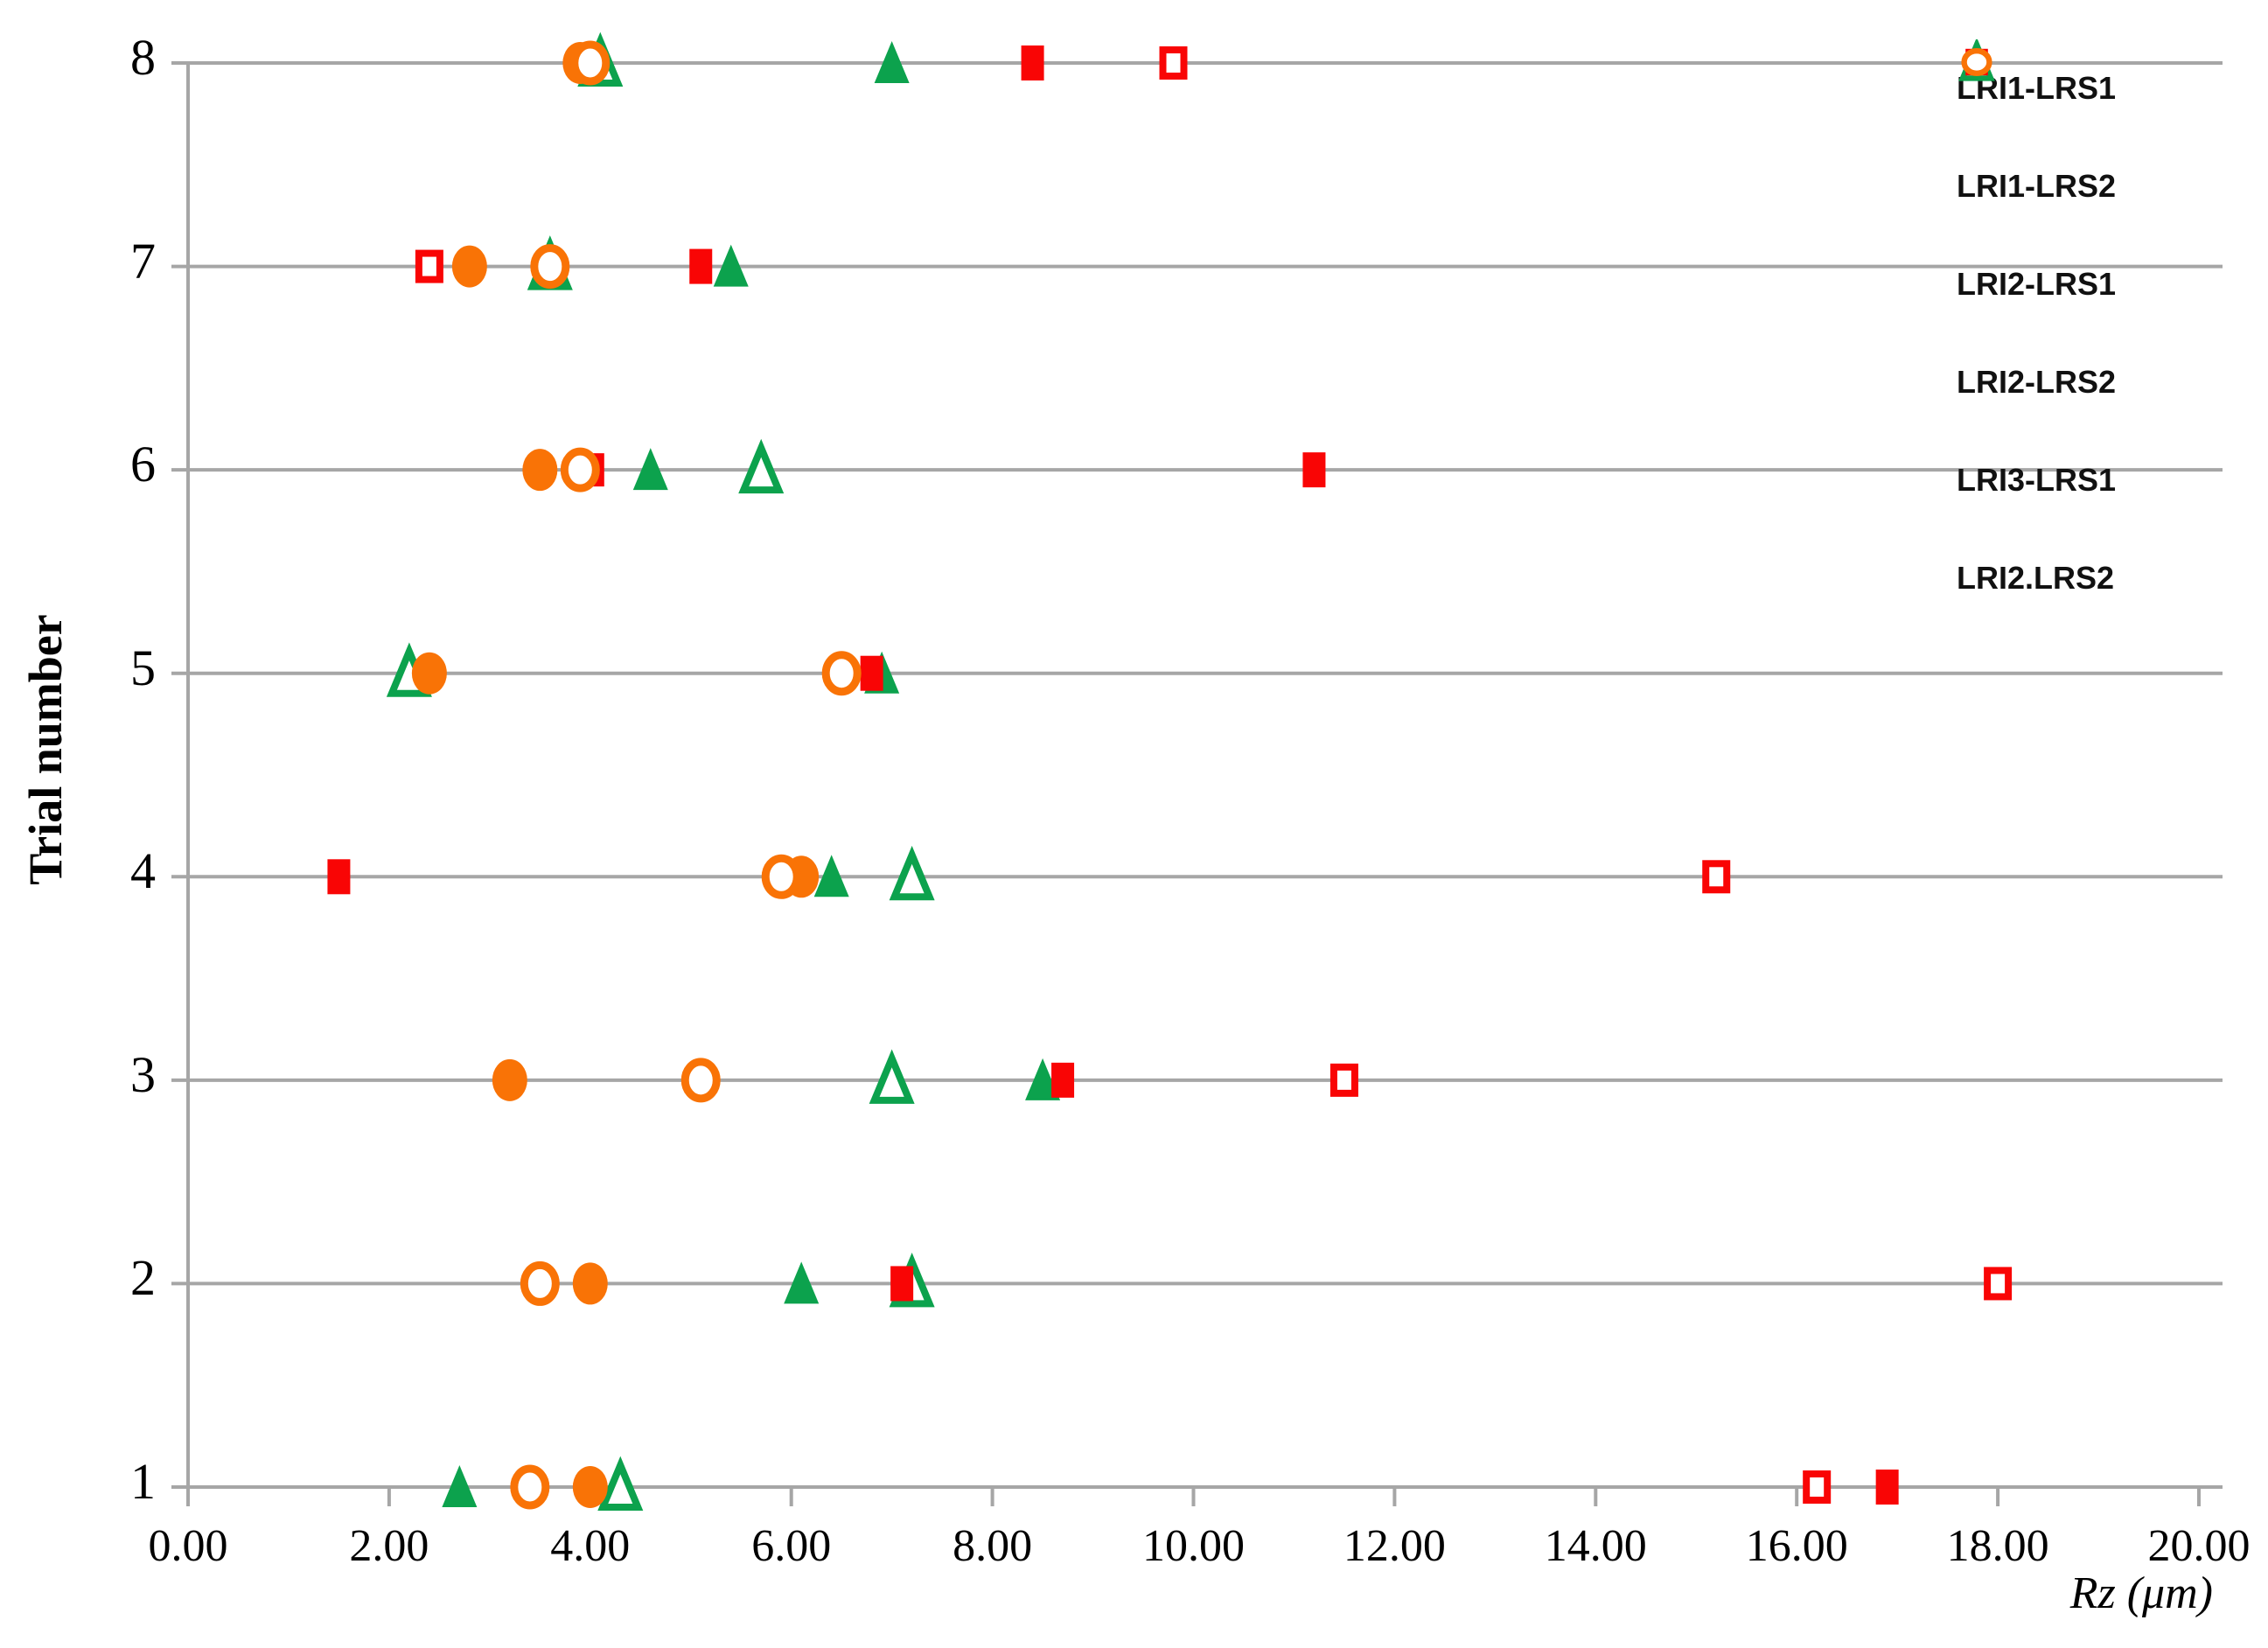  I want to click on x-tick-label: 10.00, so click(1193, 1546).